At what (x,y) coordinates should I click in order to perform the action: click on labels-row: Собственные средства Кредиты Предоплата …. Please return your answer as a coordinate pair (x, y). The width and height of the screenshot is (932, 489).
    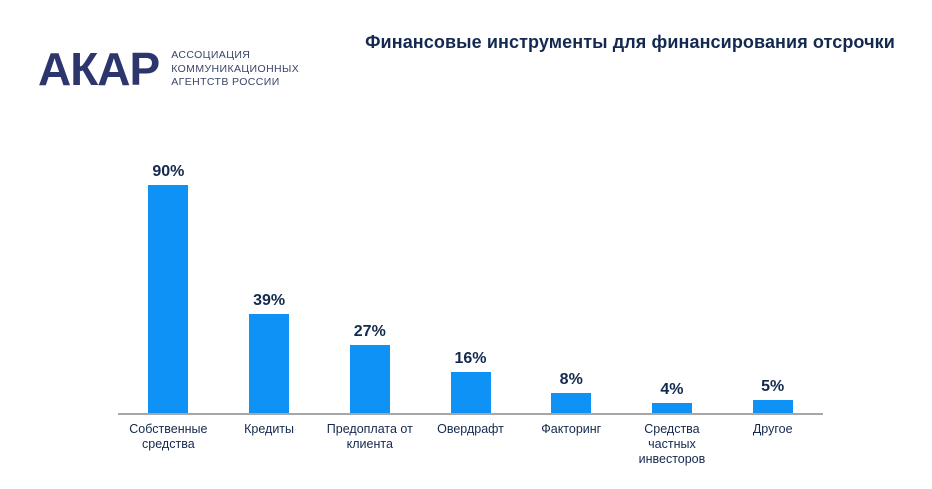
    Looking at the image, I should click on (470, 441).